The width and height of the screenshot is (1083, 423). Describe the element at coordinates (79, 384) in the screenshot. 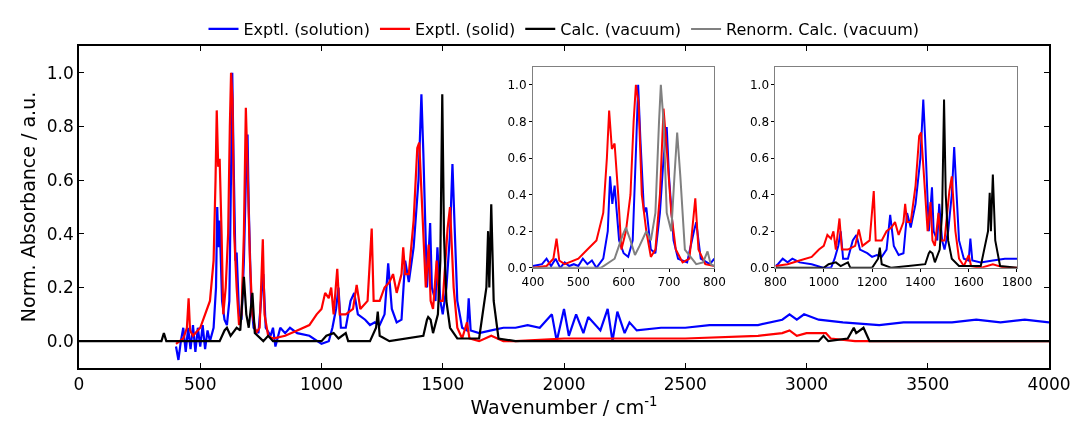

I see `x-tick-label: 0` at that location.